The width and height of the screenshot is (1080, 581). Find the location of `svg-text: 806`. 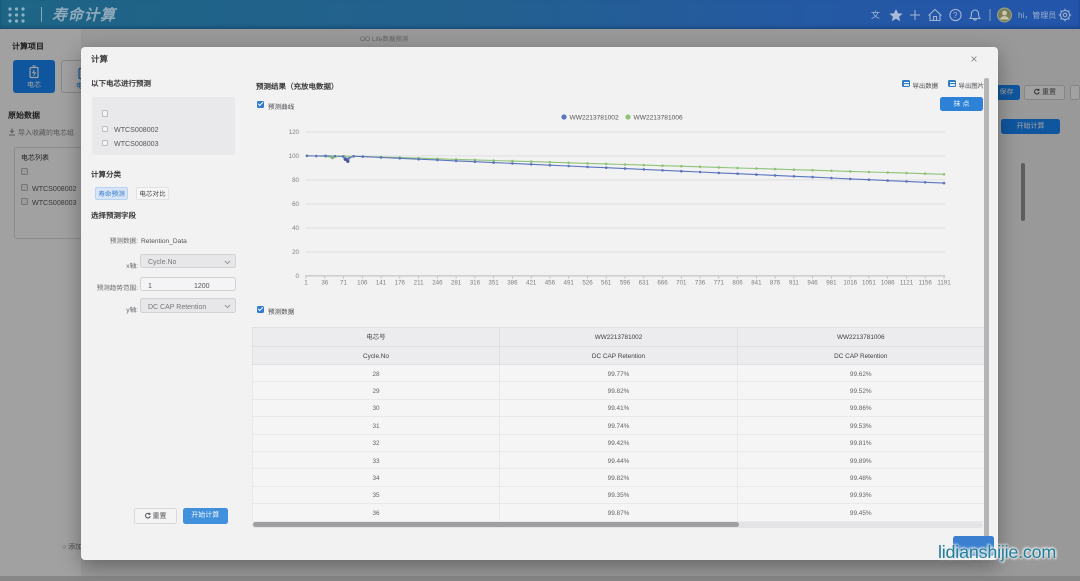

svg-text: 806 is located at coordinates (737, 281).